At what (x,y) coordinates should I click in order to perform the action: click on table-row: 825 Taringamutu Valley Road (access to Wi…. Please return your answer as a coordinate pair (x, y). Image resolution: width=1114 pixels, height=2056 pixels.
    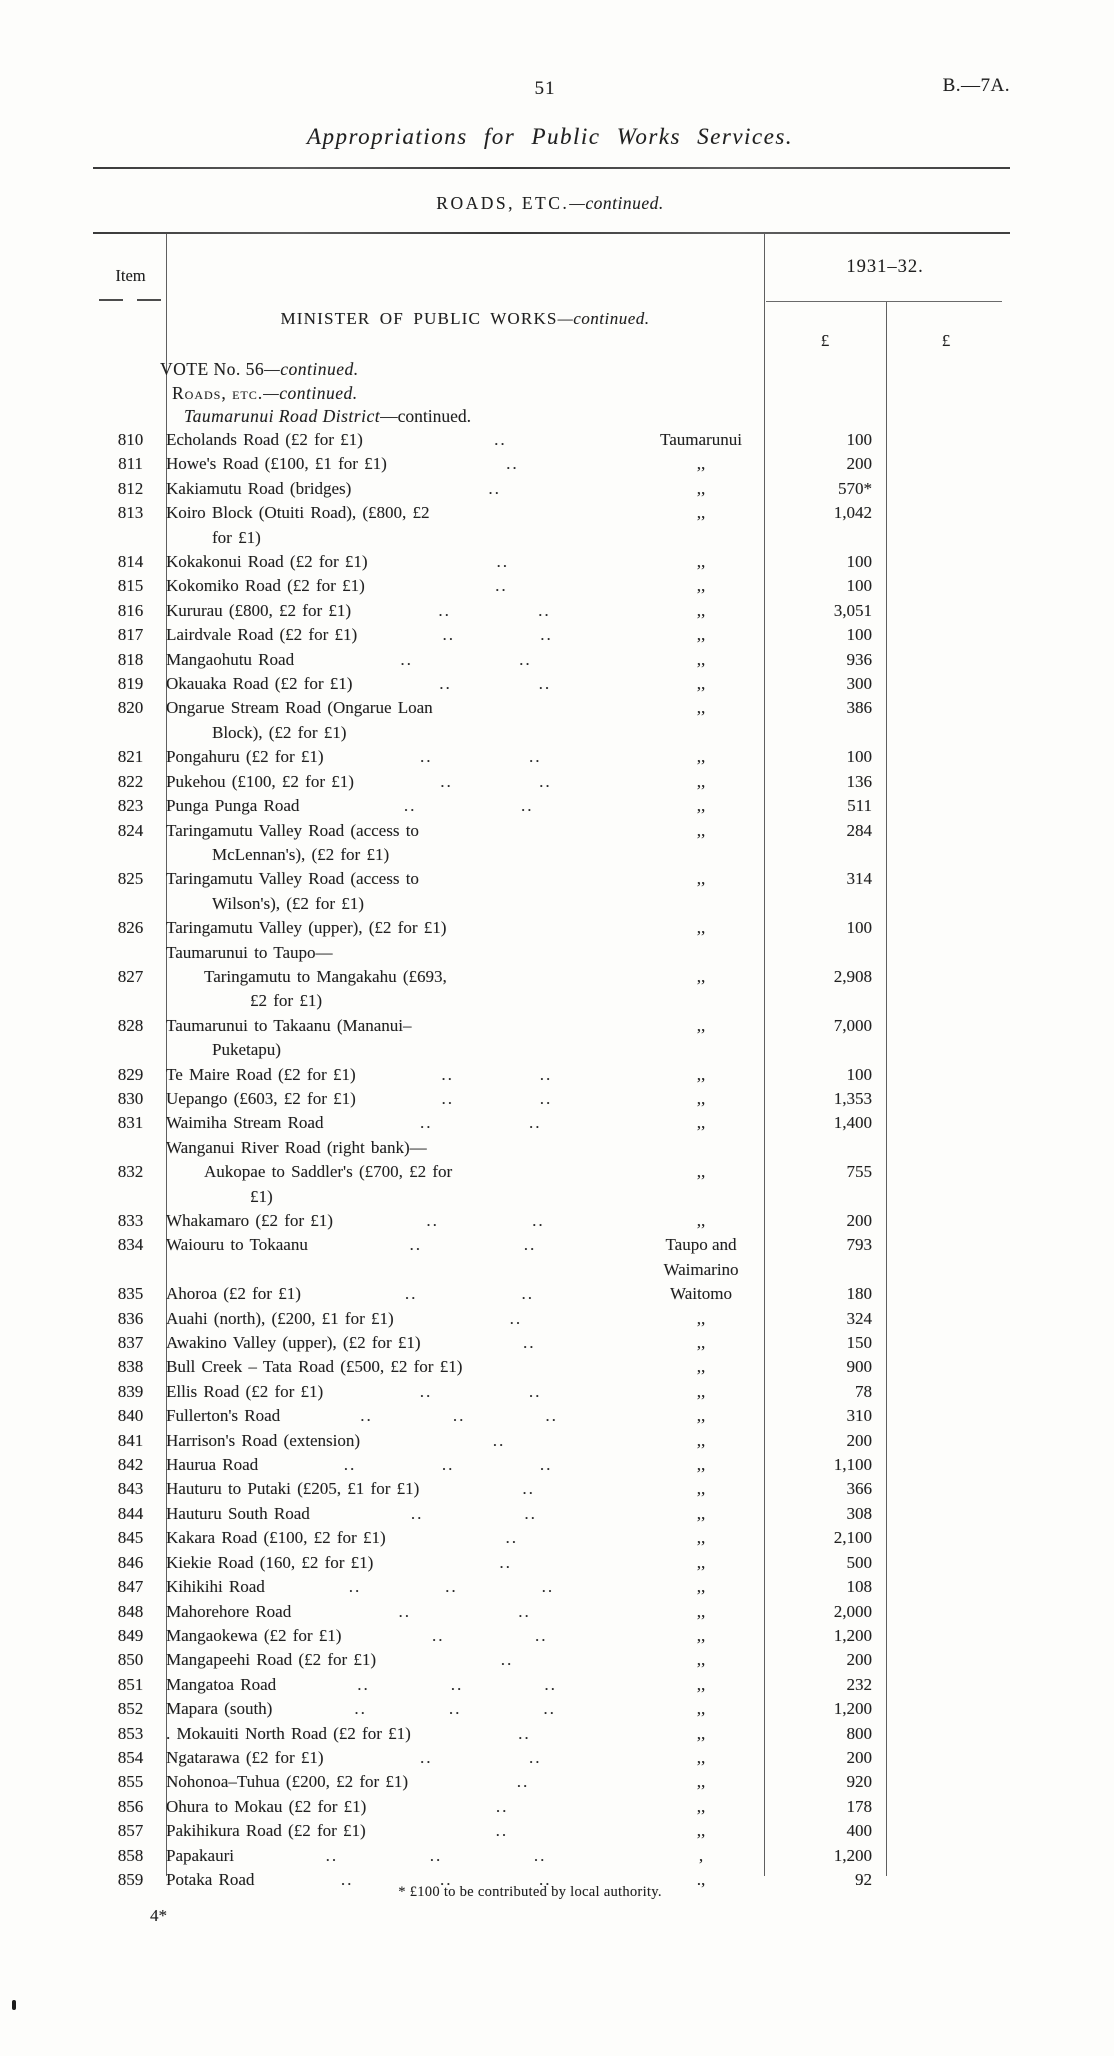
    Looking at the image, I should click on (550, 891).